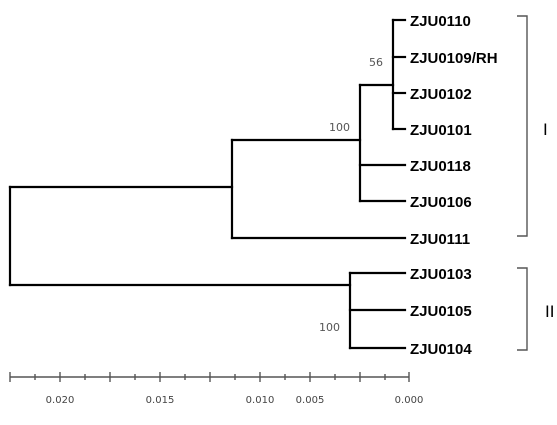  Describe the element at coordinates (522, 309) in the screenshot. I see `clade-bracket-ii` at that location.